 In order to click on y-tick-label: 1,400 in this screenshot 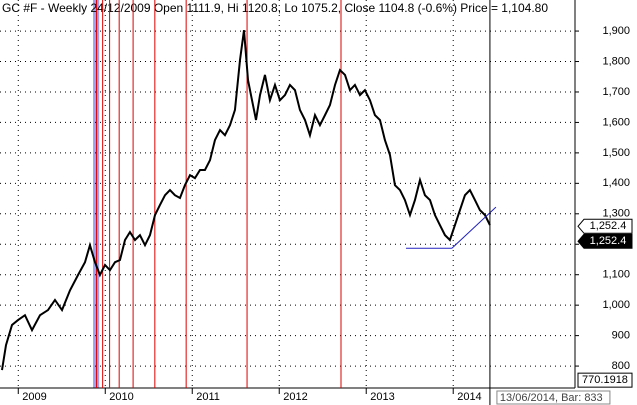, I will do `click(616, 183)`.